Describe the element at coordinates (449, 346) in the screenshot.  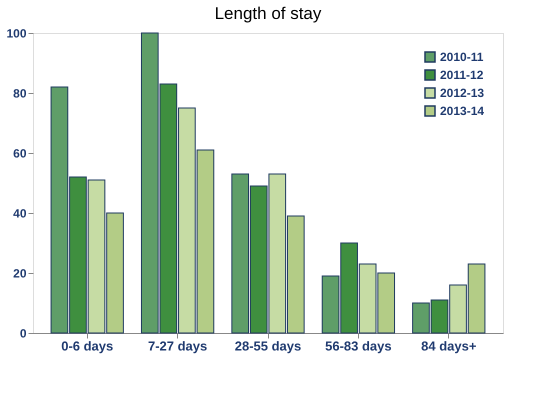
I see `x-tick-label: 84 days+` at that location.